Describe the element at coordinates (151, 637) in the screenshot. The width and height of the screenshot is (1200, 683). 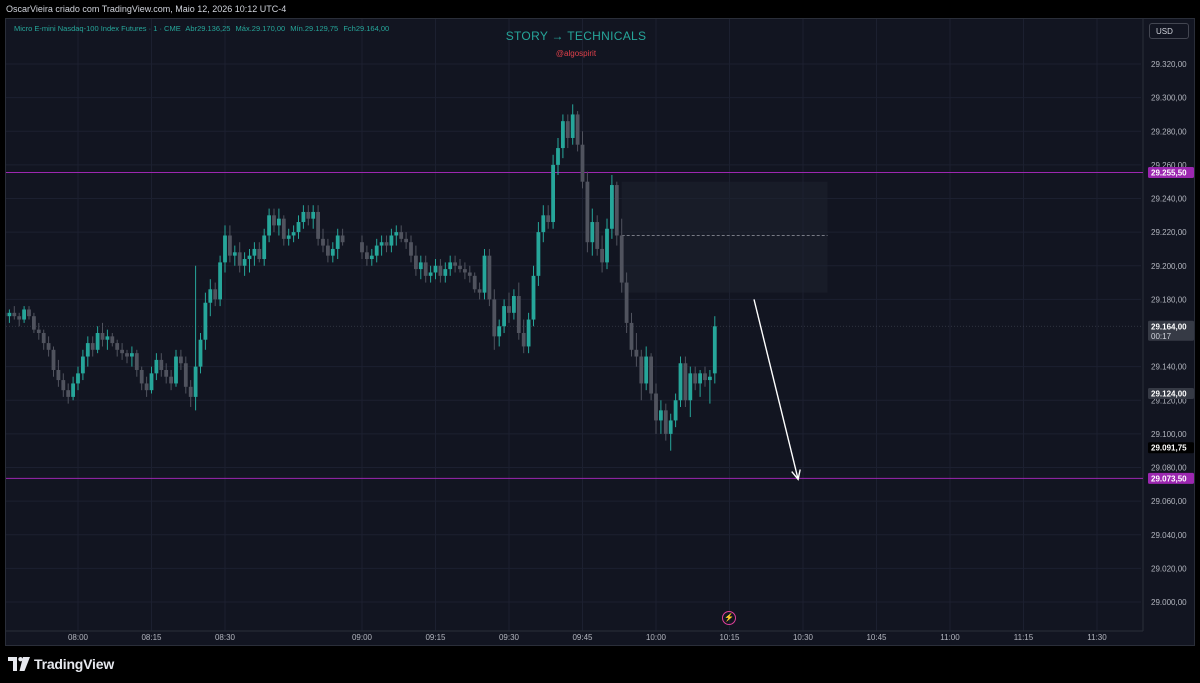
I see `x-tick-label: 08:15` at that location.